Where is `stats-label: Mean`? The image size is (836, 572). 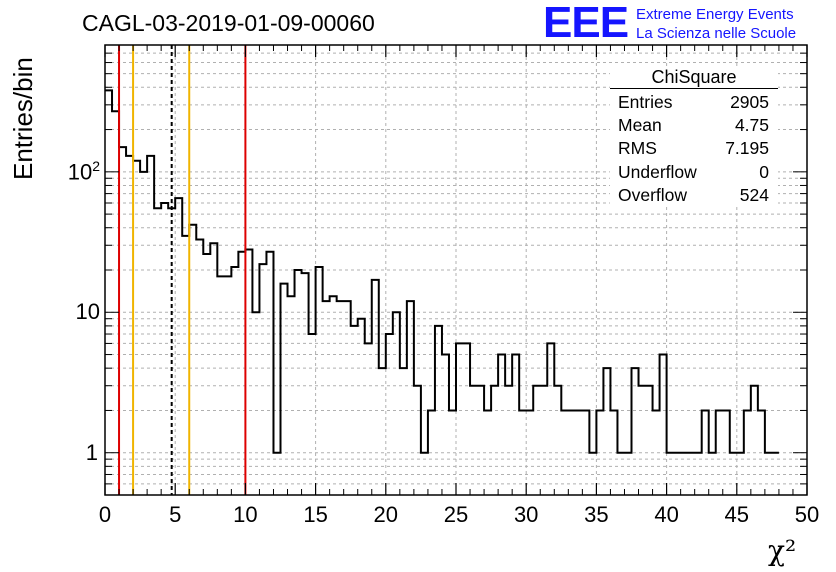
stats-label: Mean is located at coordinates (640, 125).